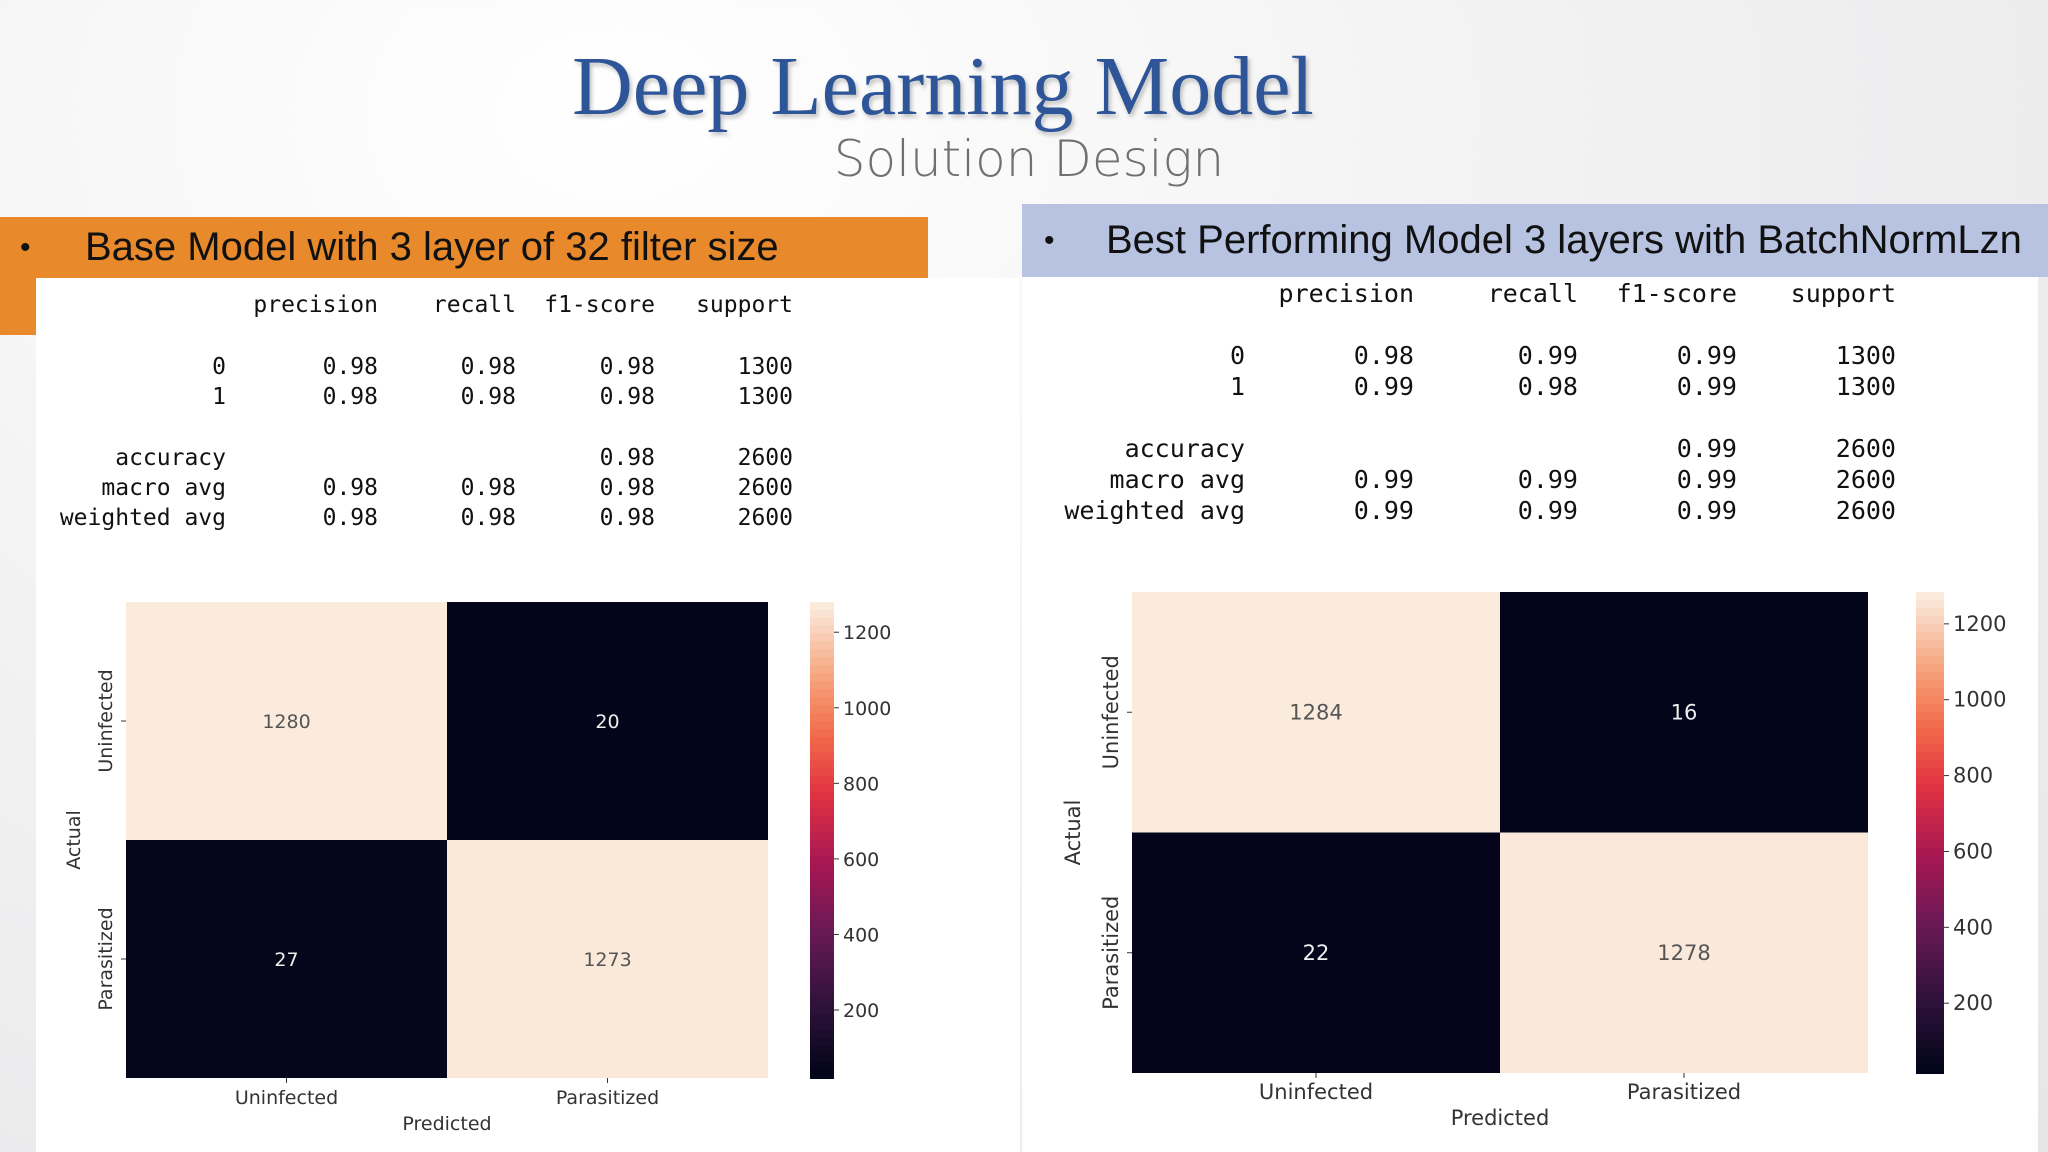  Describe the element at coordinates (219, 367) in the screenshot. I see `report-row-label: 0` at that location.